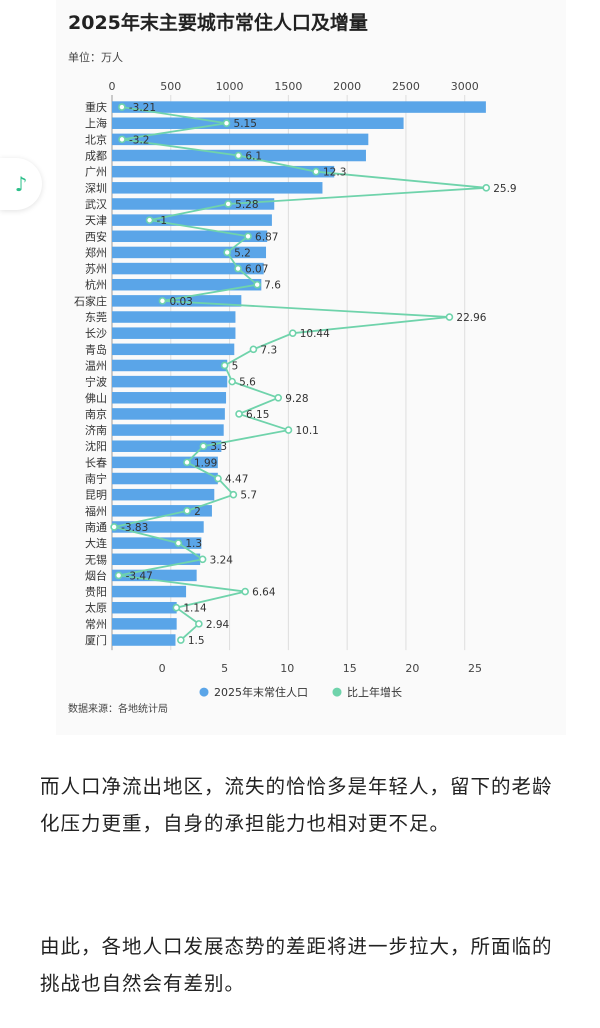 This screenshot has width=600, height=1028. What do you see at coordinates (96, 398) in the screenshot?
I see `city-label: 佛山` at bounding box center [96, 398].